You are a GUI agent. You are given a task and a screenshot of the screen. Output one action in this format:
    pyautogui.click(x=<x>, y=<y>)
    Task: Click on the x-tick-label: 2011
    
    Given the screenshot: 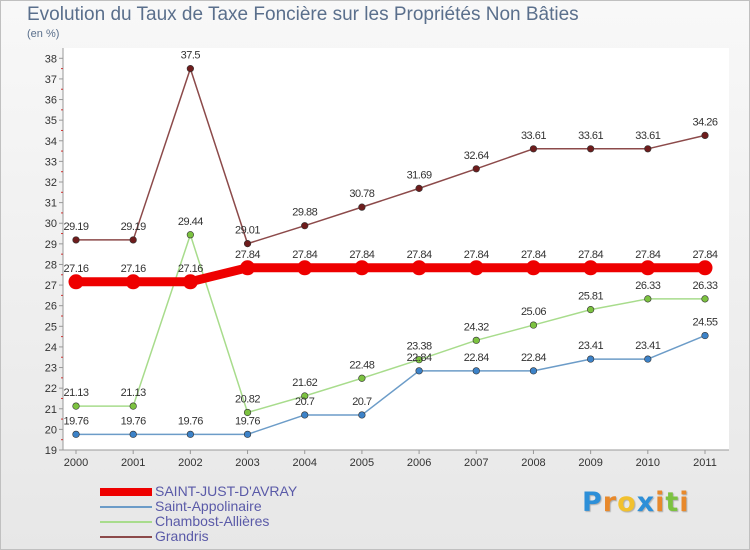 What is the action you would take?
    pyautogui.click(x=705, y=463)
    